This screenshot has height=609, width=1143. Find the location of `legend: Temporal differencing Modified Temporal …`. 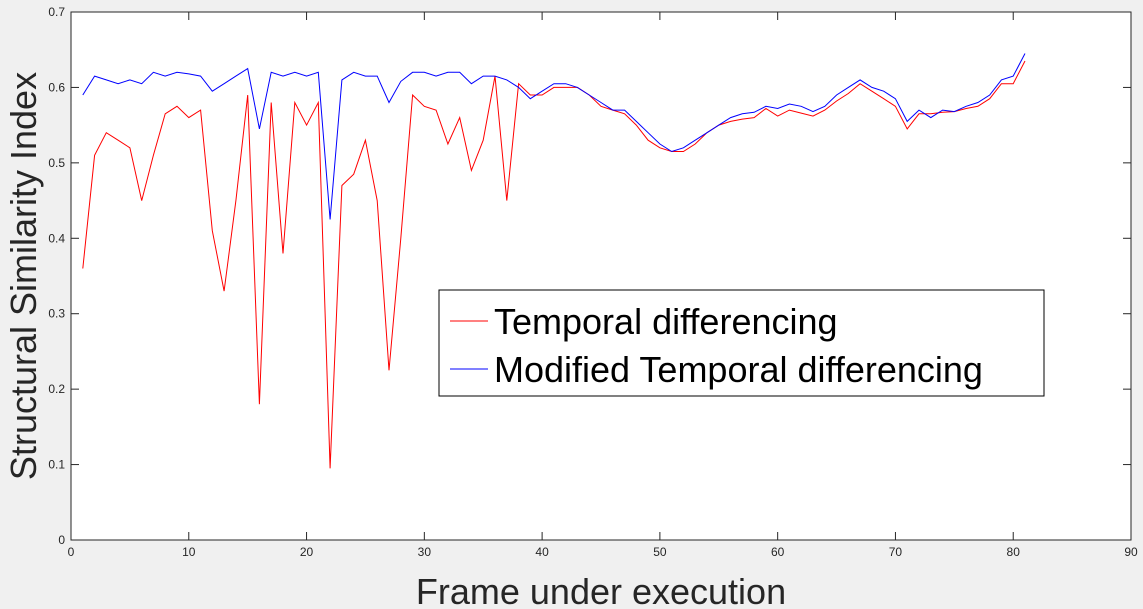

legend: Temporal differencing Modified Temporal … is located at coordinates (741, 343).